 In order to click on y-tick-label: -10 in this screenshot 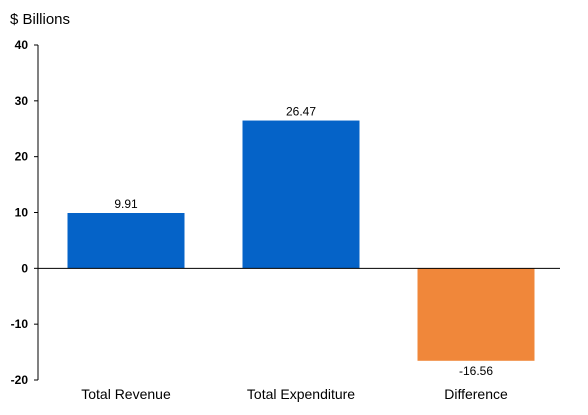, I will do `click(20, 324)`.